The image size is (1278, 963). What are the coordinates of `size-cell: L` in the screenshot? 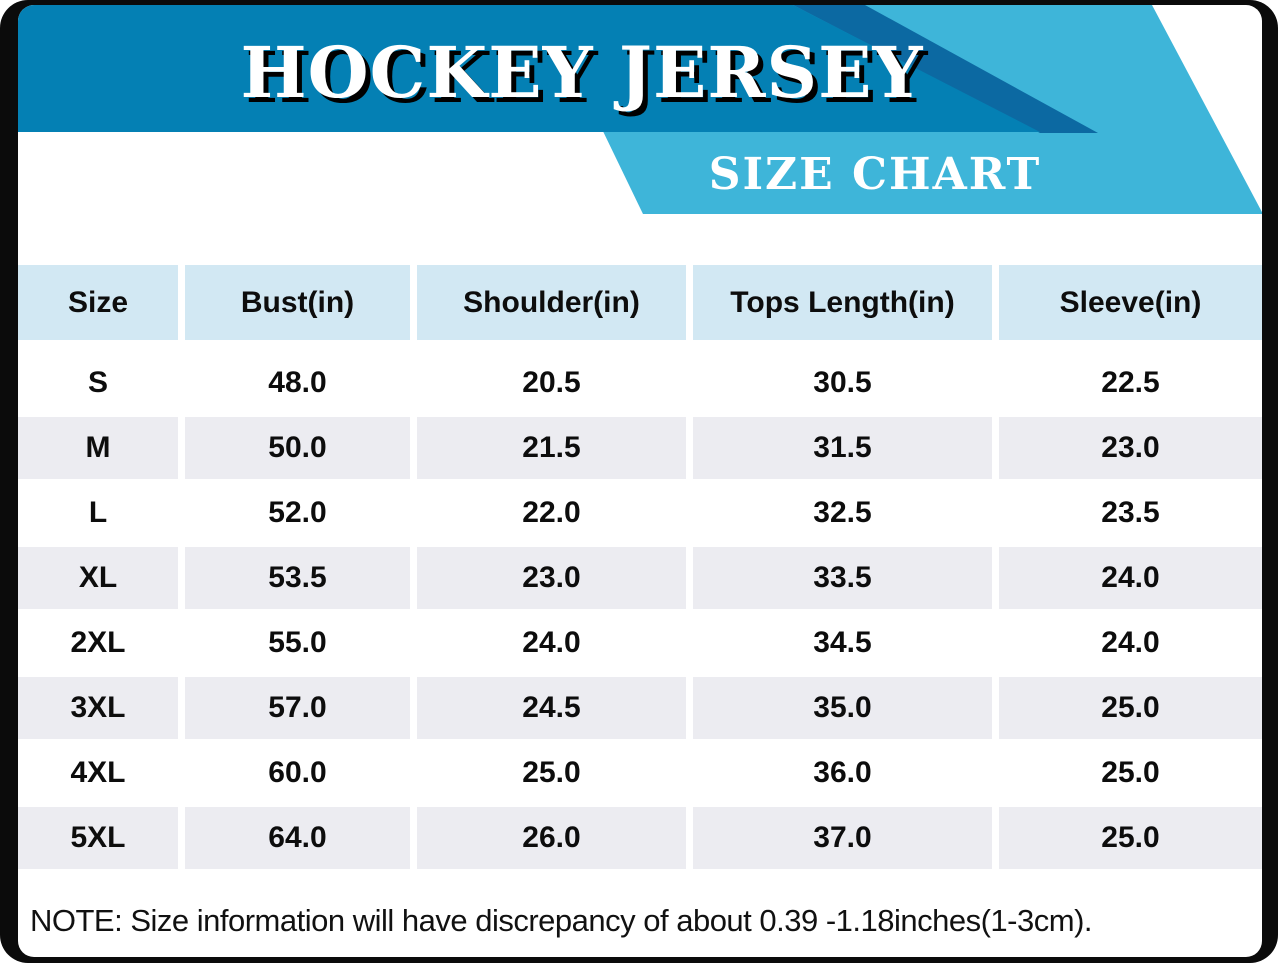 It's located at (98, 513).